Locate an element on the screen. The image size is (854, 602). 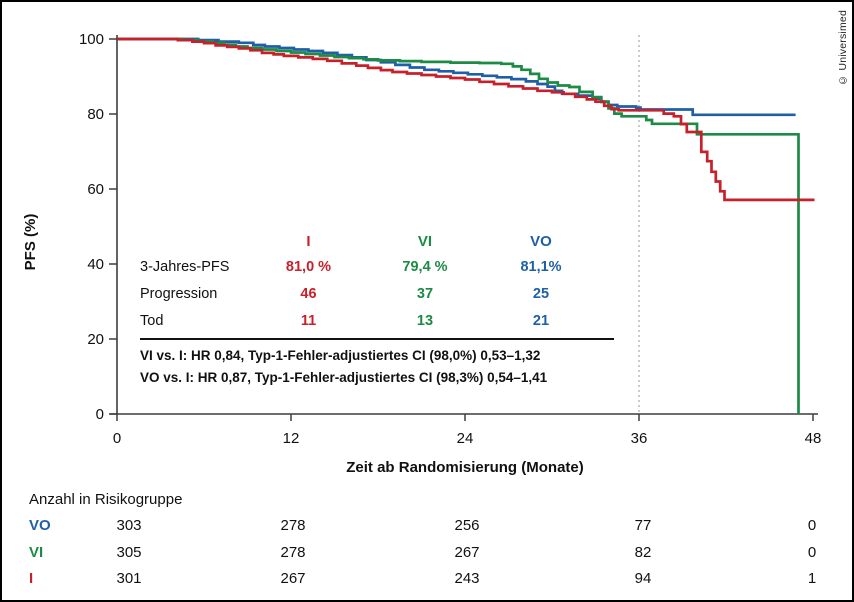
risk-count: 1 is located at coordinates (812, 578).